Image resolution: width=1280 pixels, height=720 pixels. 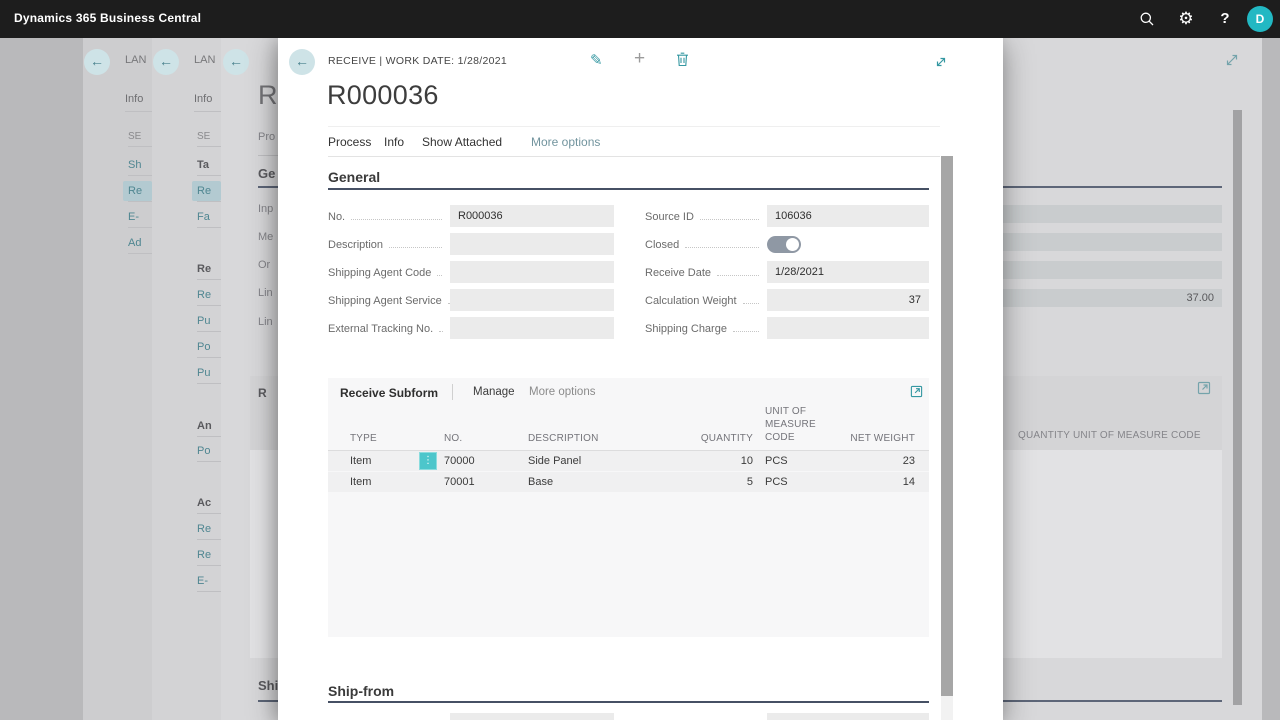 I want to click on search-icon, so click(x=1147, y=19).